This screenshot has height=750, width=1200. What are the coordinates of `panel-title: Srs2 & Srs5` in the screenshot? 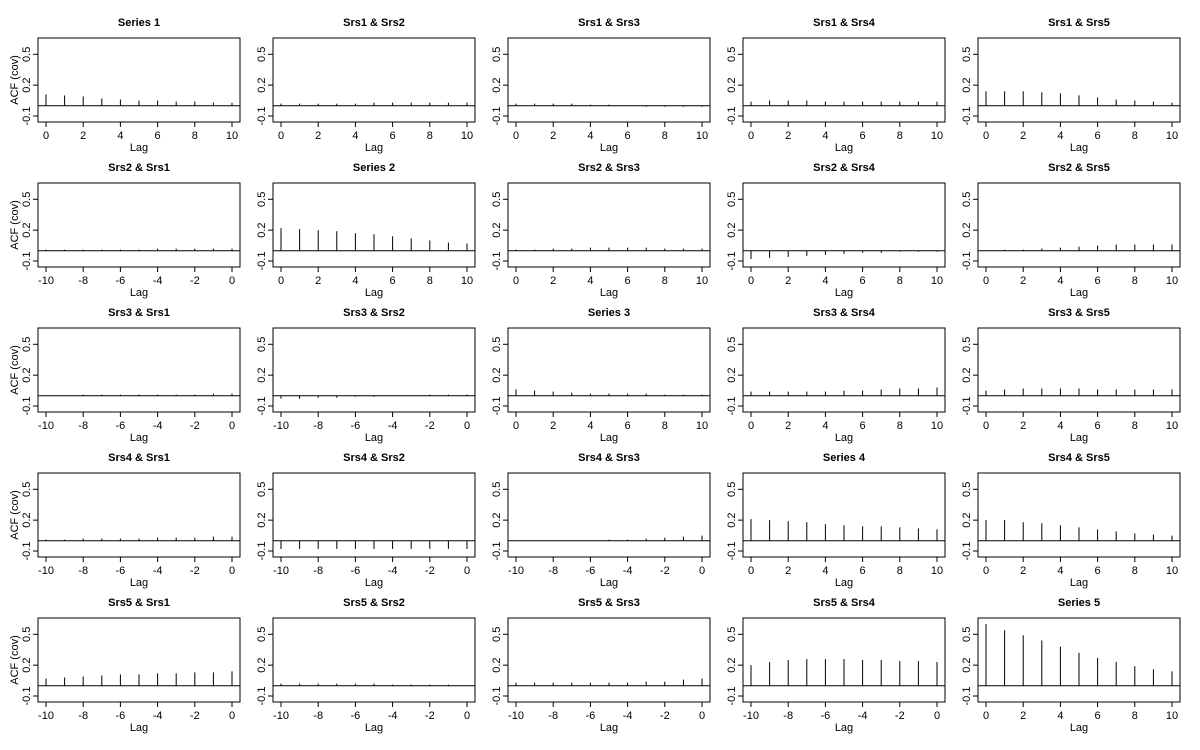 It's located at (1079, 168).